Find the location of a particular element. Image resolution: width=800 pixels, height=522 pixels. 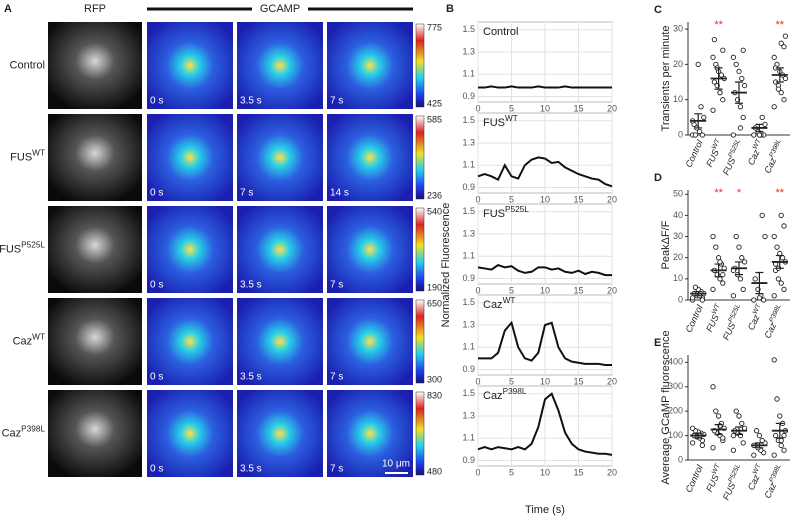

y-tick-label: 300 is located at coordinates (675, 386).